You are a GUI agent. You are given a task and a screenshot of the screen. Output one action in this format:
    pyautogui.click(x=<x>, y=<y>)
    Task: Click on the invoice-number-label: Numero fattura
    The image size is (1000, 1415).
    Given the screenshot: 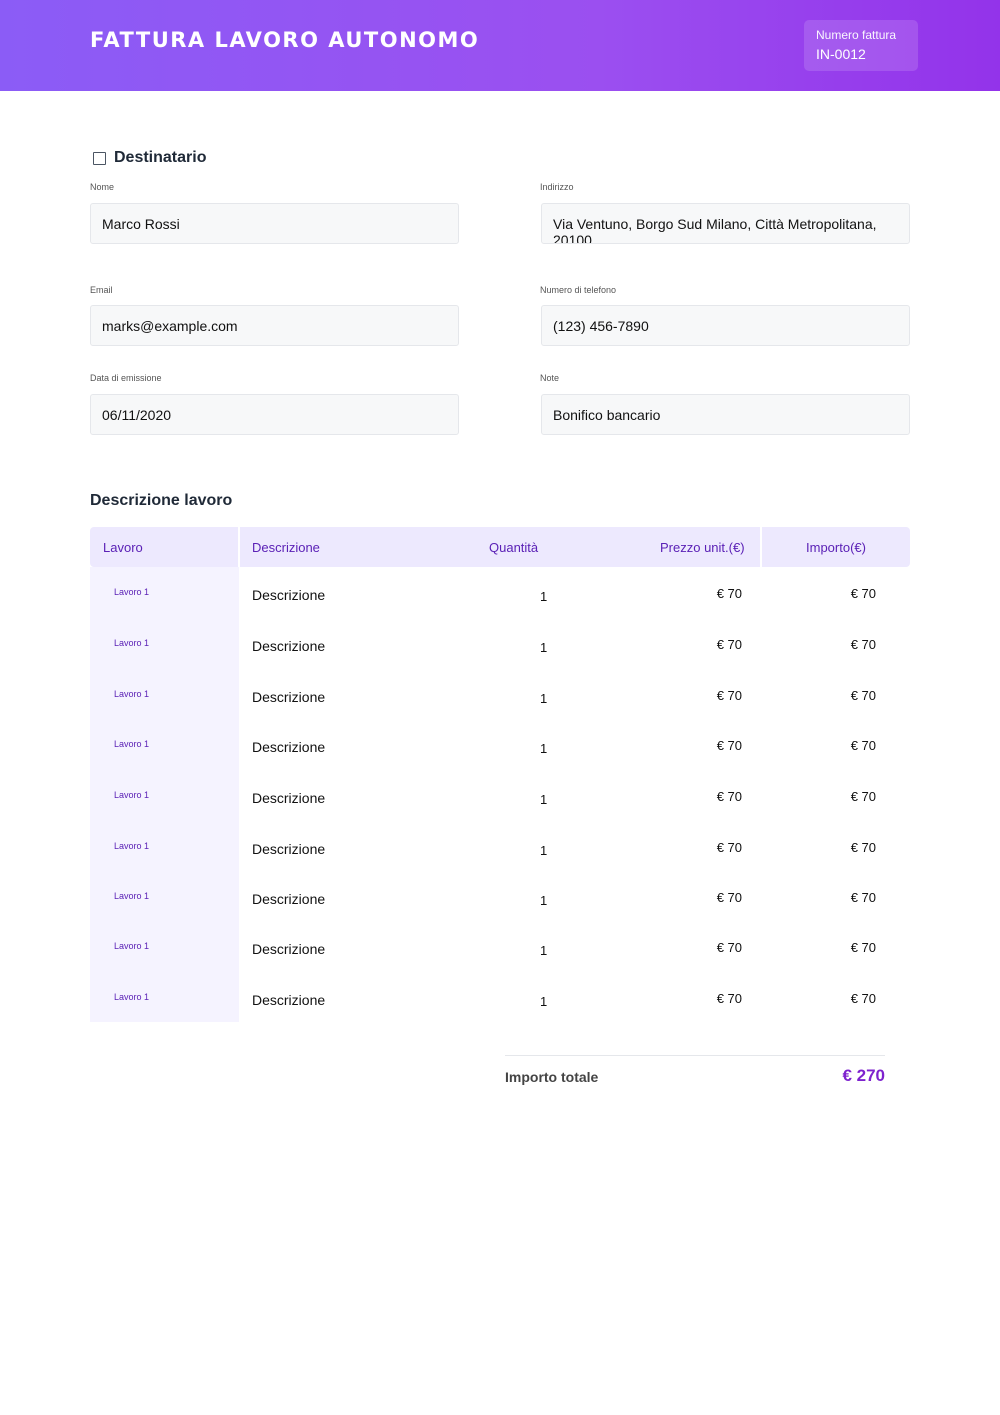 What is the action you would take?
    pyautogui.click(x=856, y=35)
    